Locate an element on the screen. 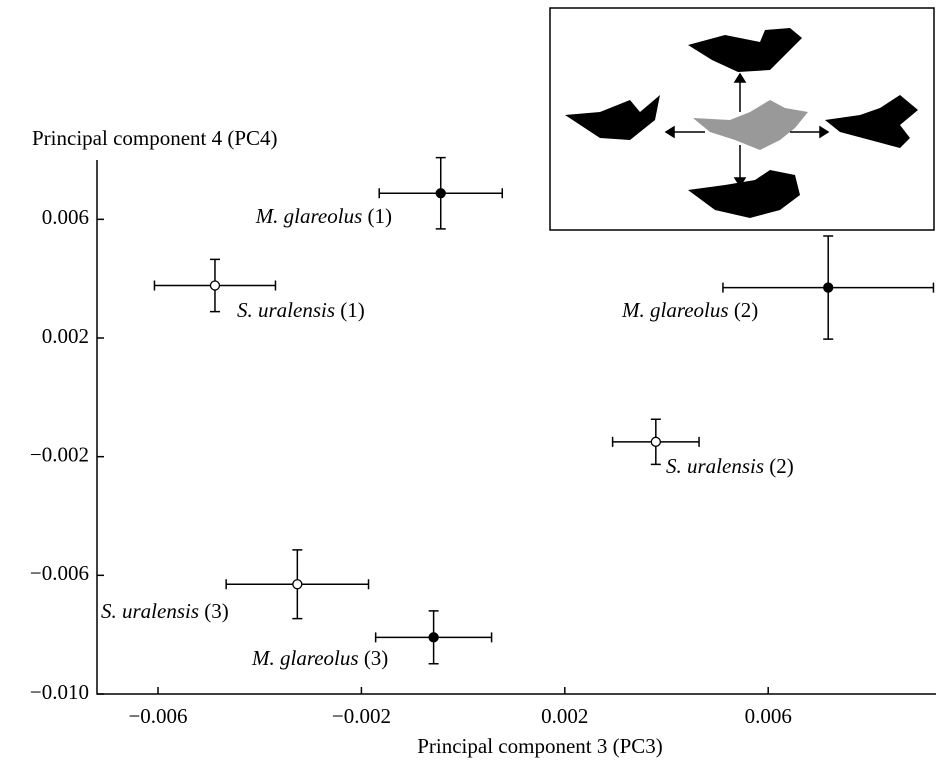 The width and height of the screenshot is (936, 764). point-label: S. uralensis (3) is located at coordinates (165, 611).